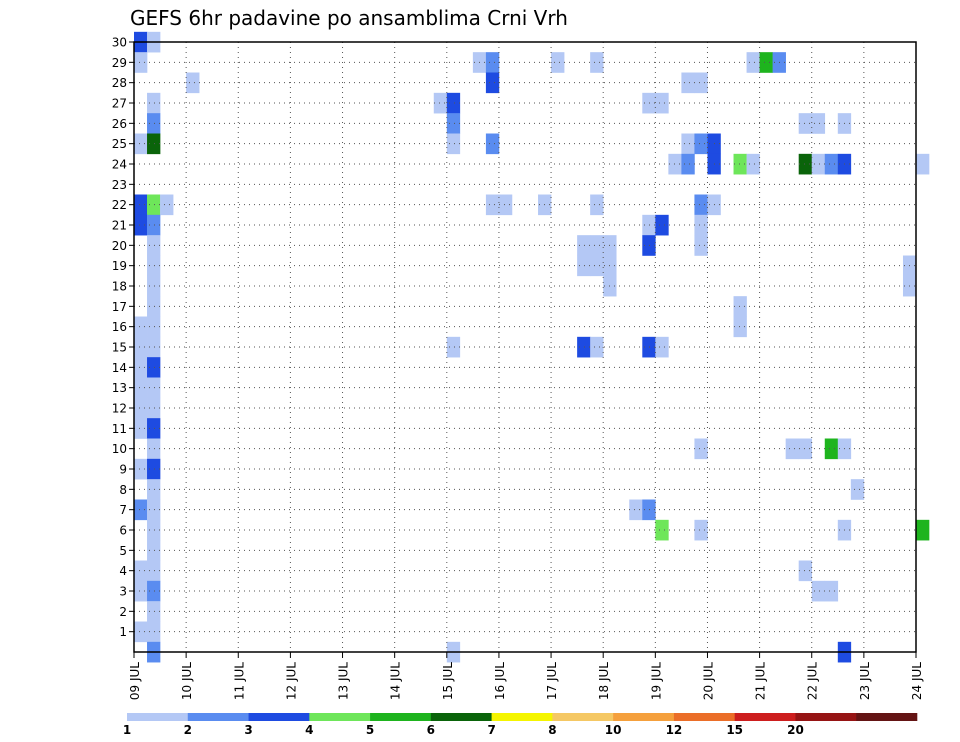 The height and width of the screenshot is (742, 960). What do you see at coordinates (119, 144) in the screenshot?
I see `y-tick-label: 25` at bounding box center [119, 144].